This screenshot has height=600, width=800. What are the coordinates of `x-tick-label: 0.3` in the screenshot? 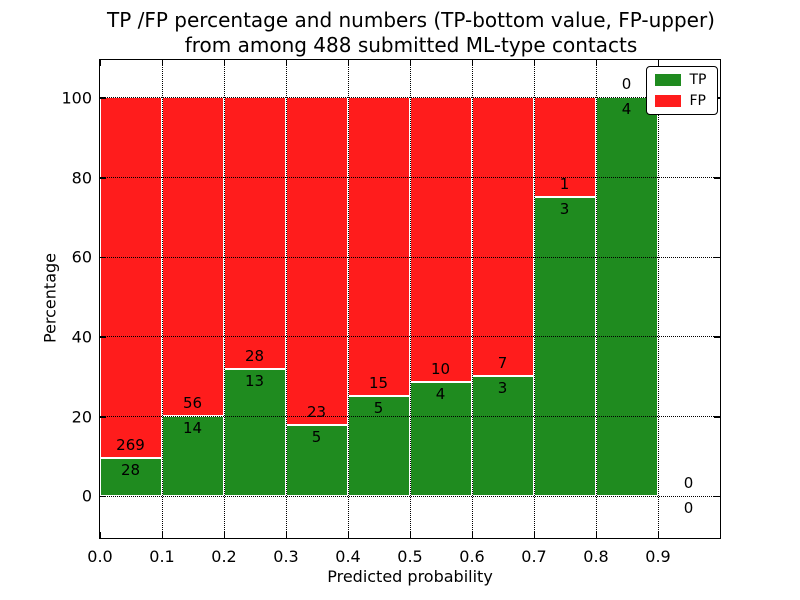 It's located at (286, 556).